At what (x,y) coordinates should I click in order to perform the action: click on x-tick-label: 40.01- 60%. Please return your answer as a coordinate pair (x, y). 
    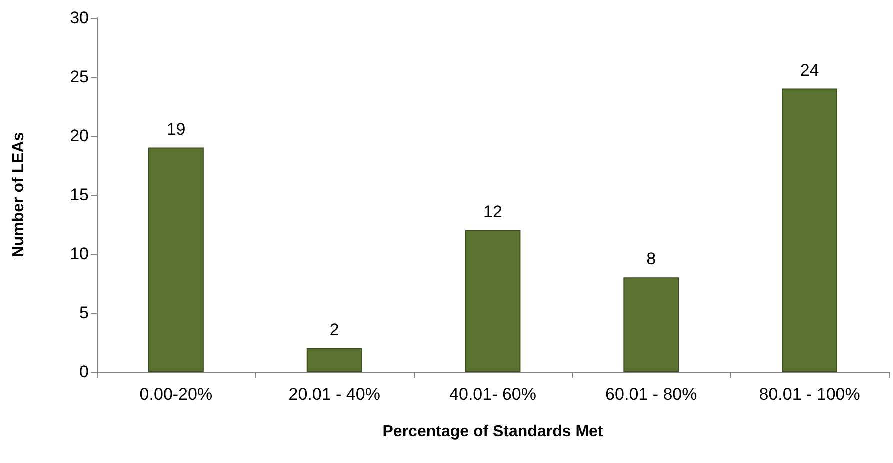
    Looking at the image, I should click on (493, 394).